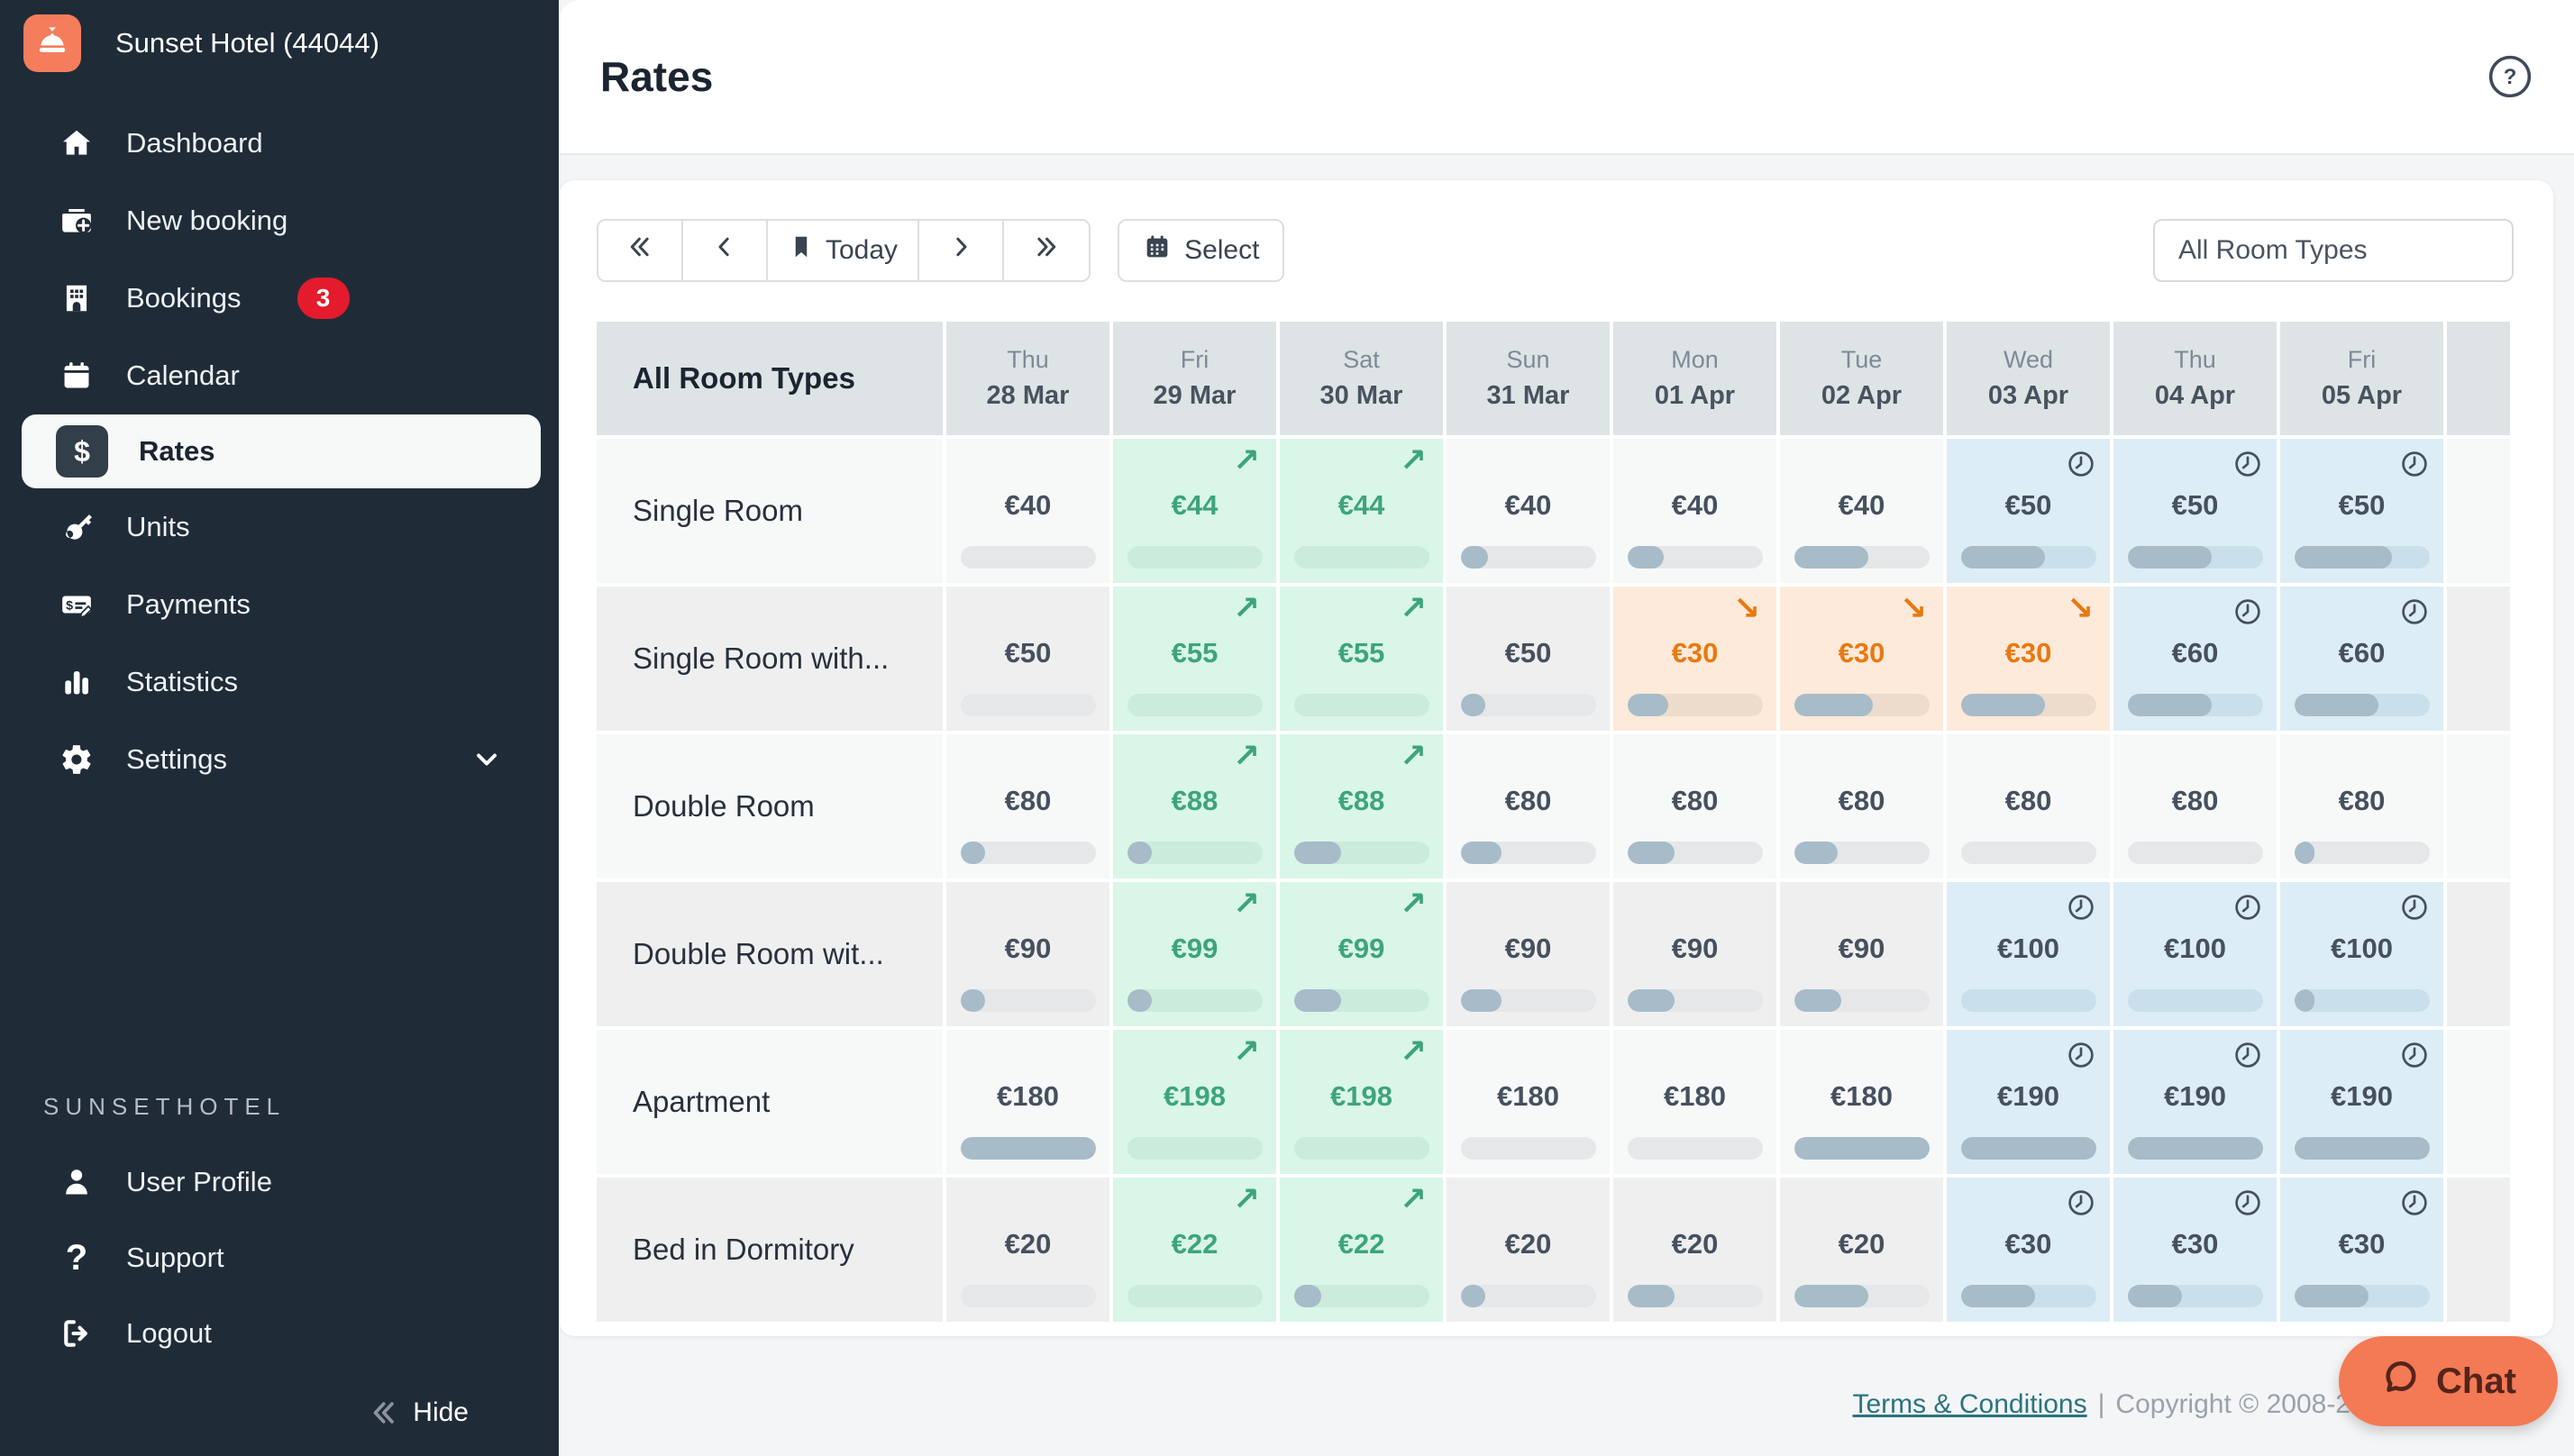 This screenshot has height=1456, width=2574. I want to click on sidebar-item-label: Dashboard, so click(194, 143).